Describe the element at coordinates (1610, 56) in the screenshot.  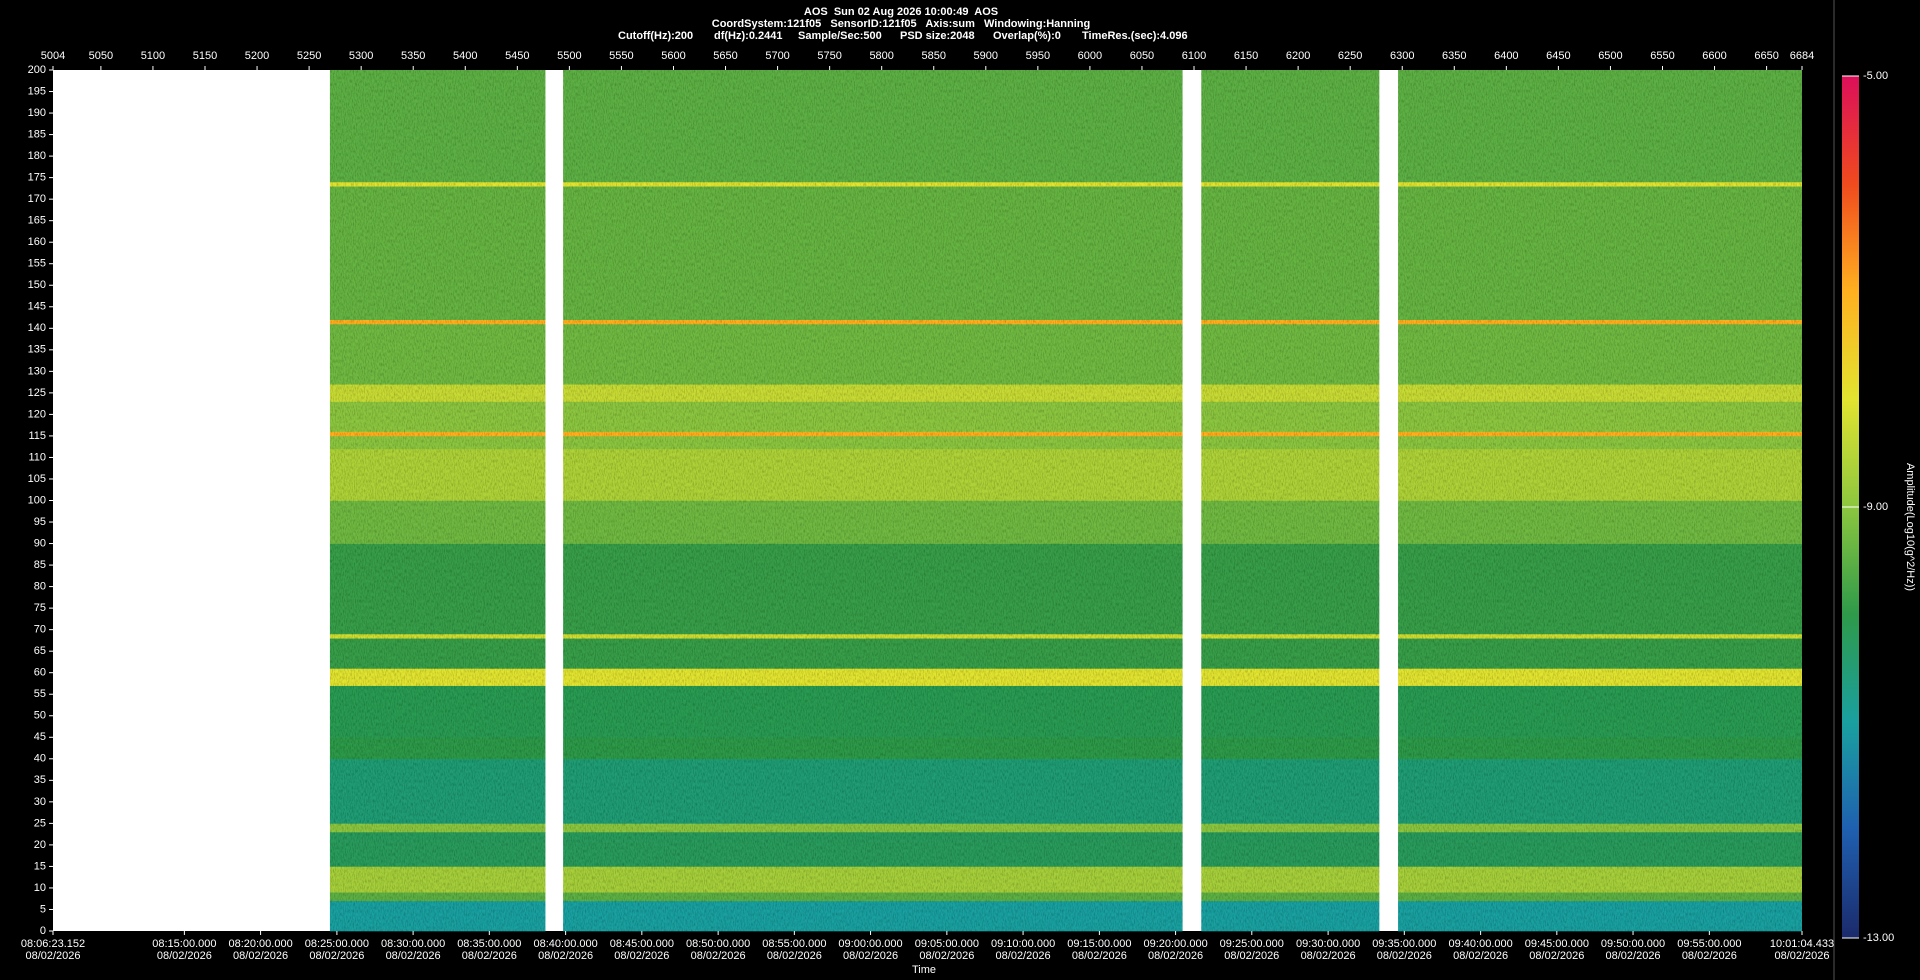
I see `x-tick-label: 6500` at that location.